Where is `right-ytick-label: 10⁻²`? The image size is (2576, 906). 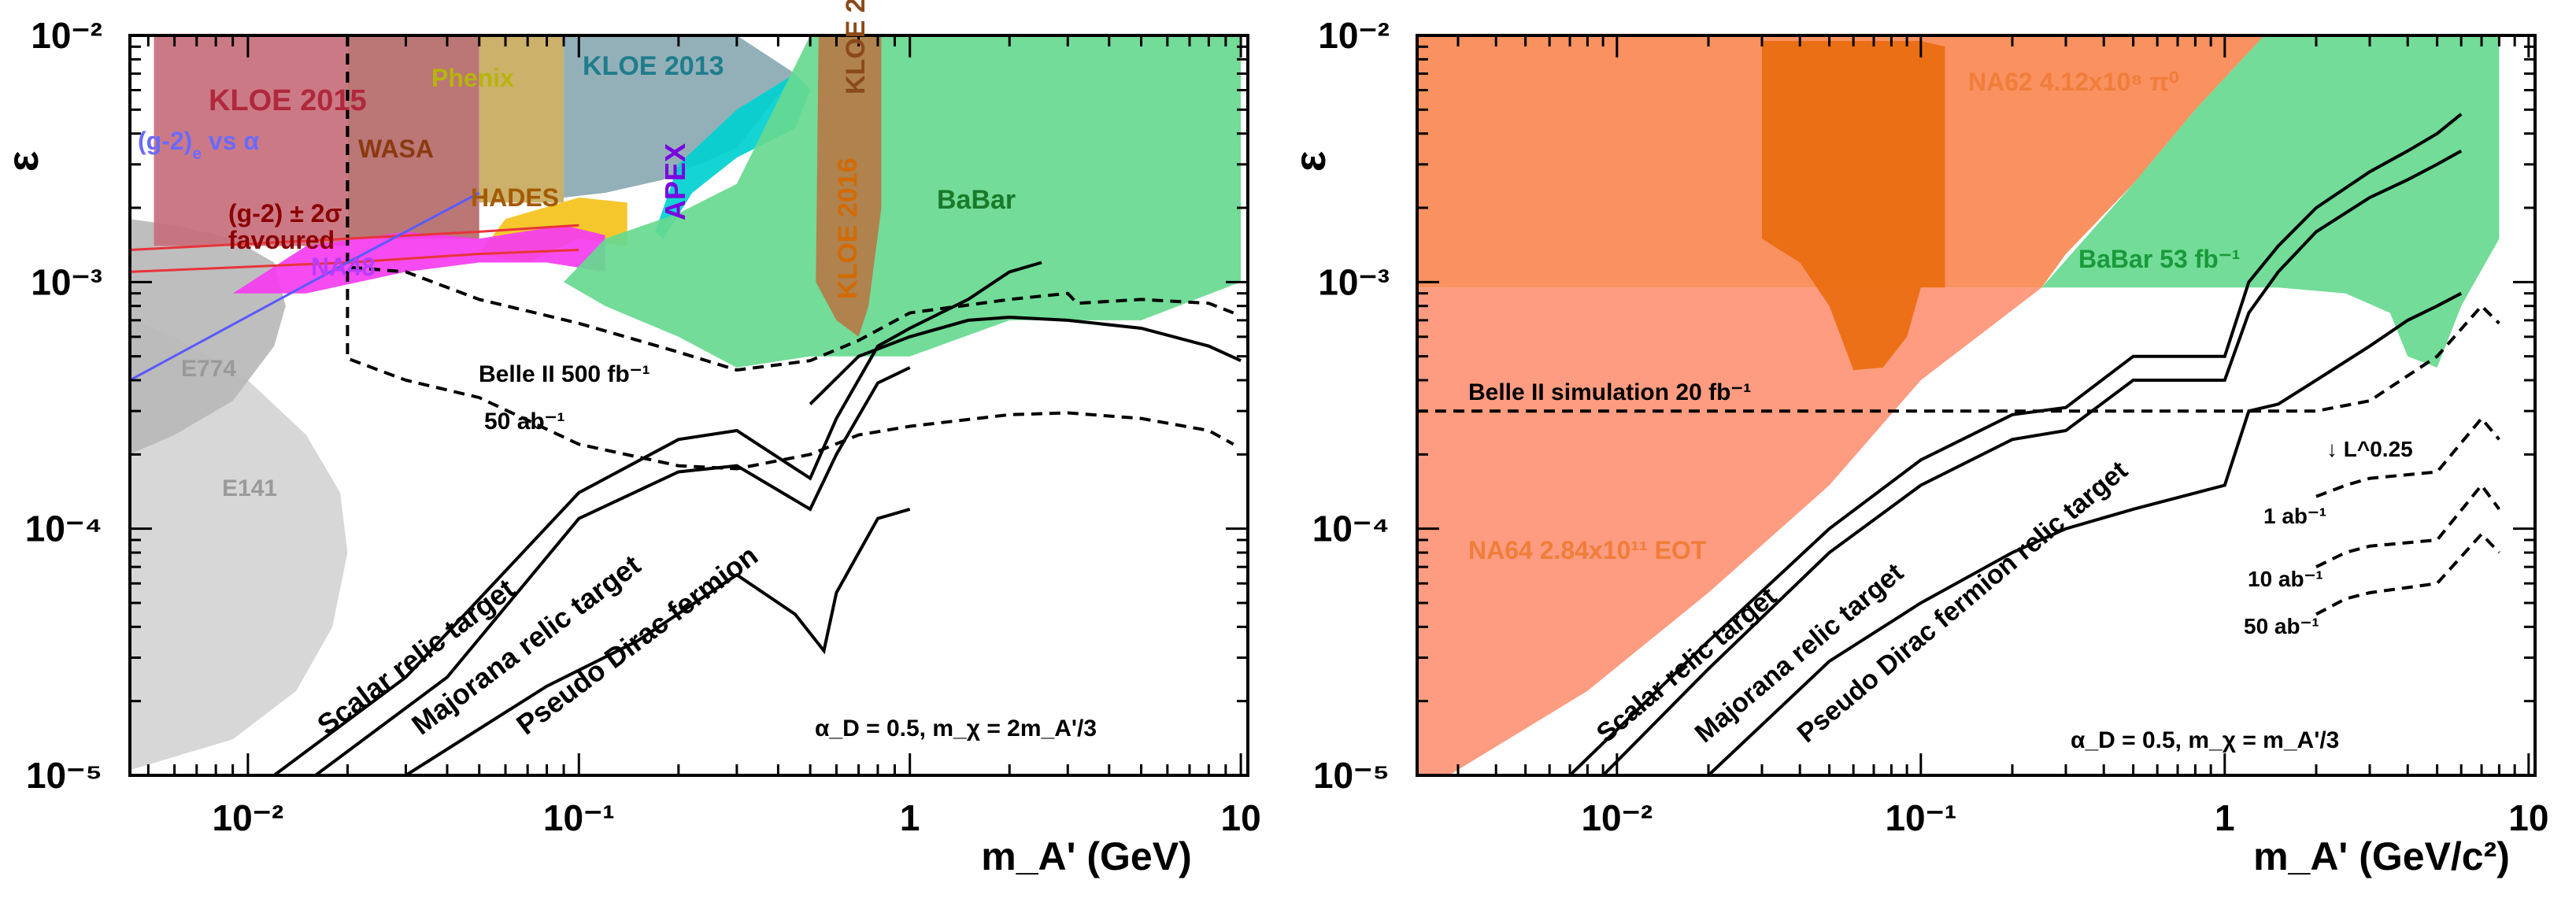 right-ytick-label: 10⁻² is located at coordinates (1354, 35).